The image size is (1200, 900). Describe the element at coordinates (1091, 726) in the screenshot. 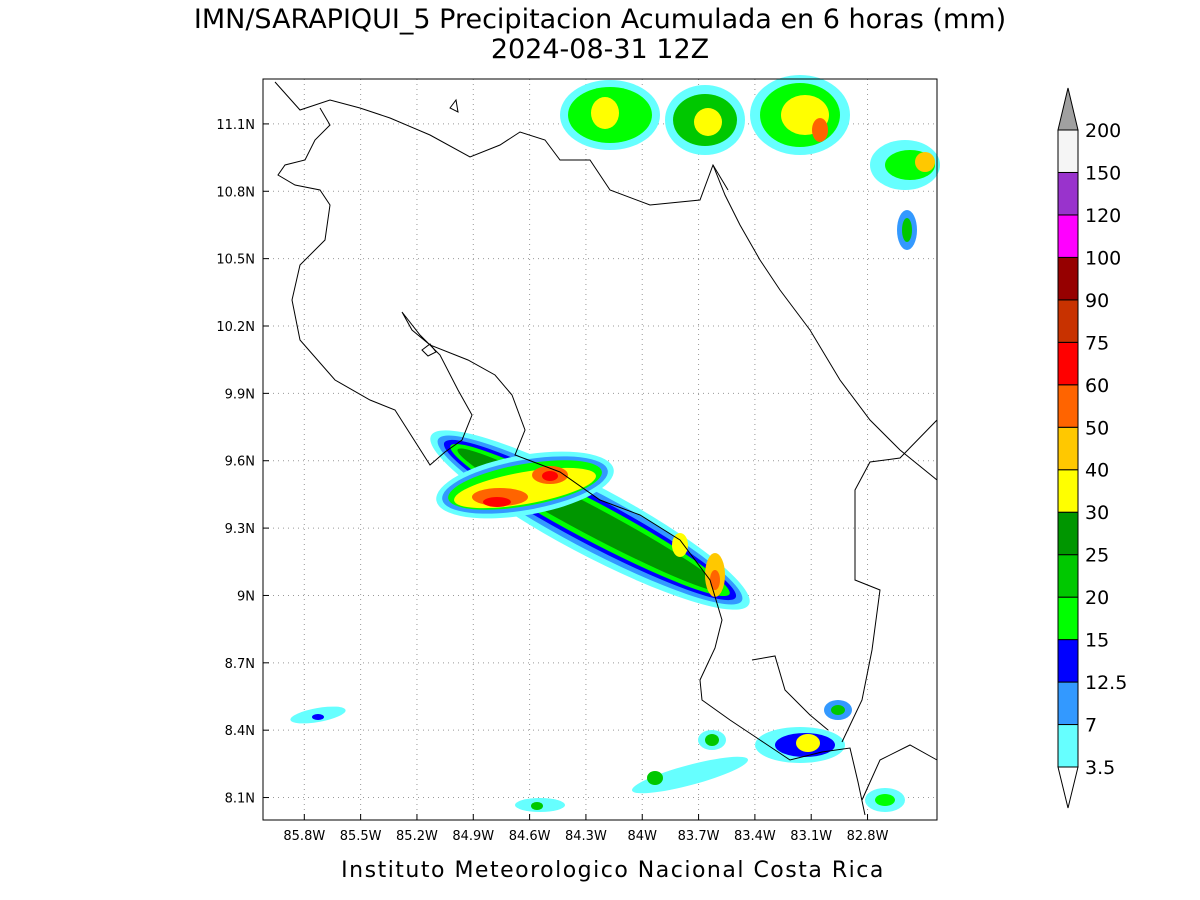

I see `colorbar-label: 7` at that location.